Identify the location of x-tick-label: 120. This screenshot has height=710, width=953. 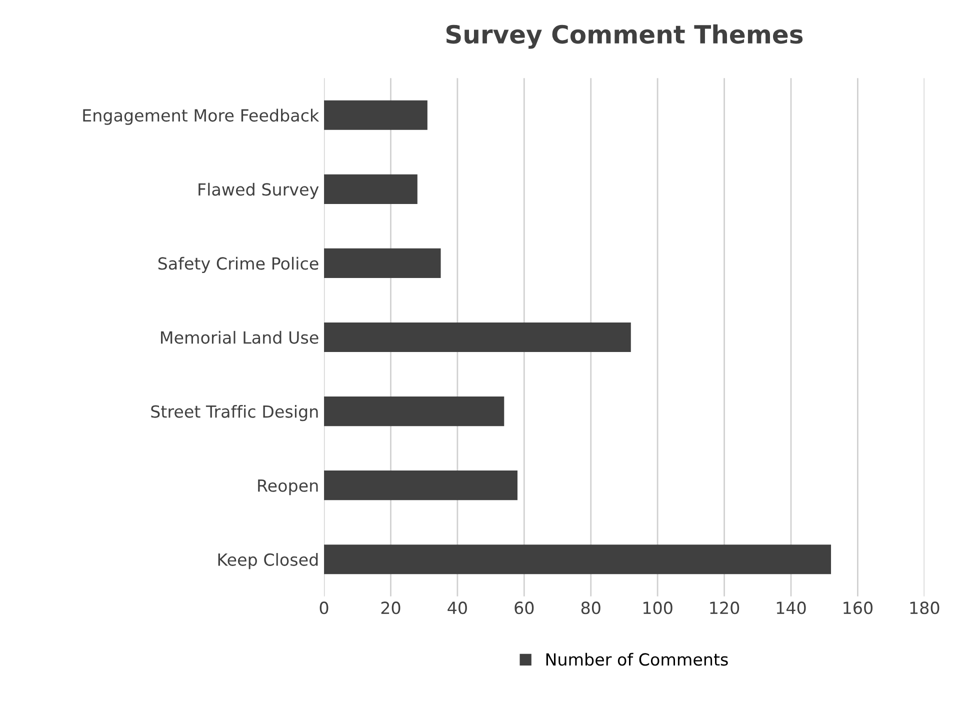
(725, 608).